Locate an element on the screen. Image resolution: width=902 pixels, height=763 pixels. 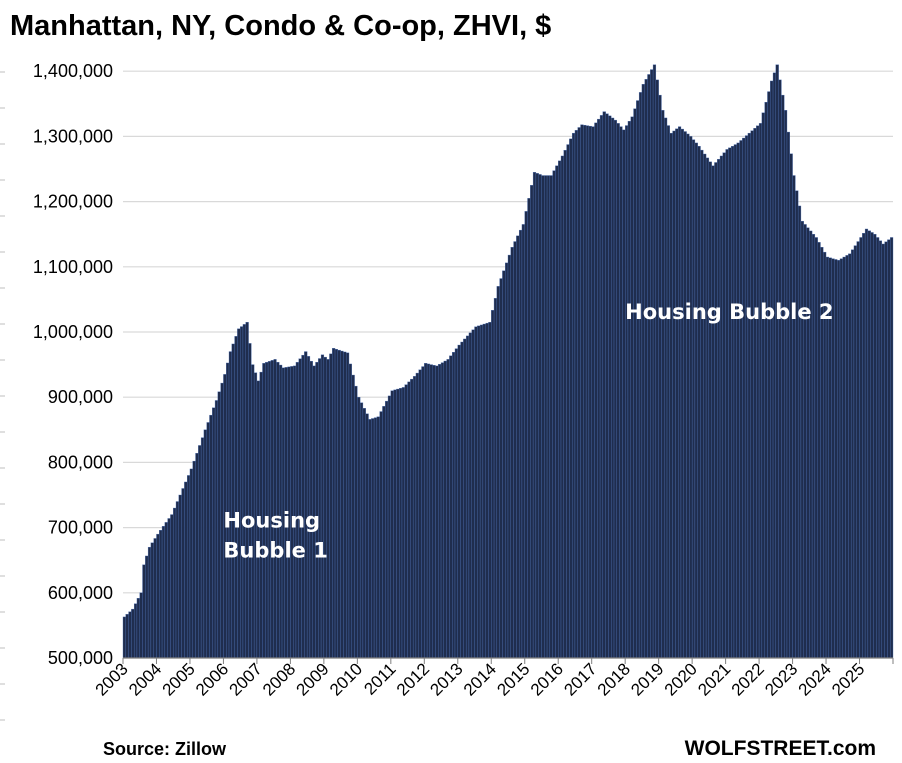
y-tick-label: 600,000 is located at coordinates (80, 593).